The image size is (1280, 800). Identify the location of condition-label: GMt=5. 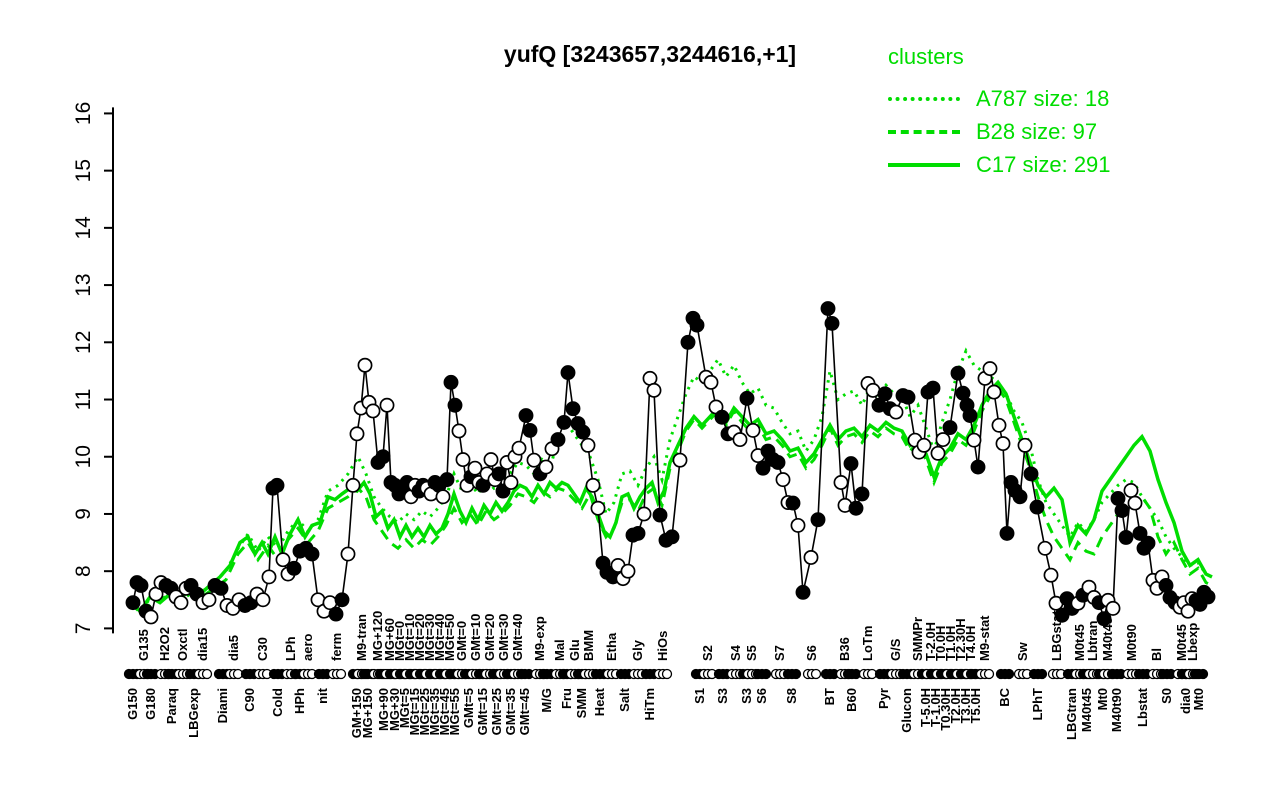
(468, 708).